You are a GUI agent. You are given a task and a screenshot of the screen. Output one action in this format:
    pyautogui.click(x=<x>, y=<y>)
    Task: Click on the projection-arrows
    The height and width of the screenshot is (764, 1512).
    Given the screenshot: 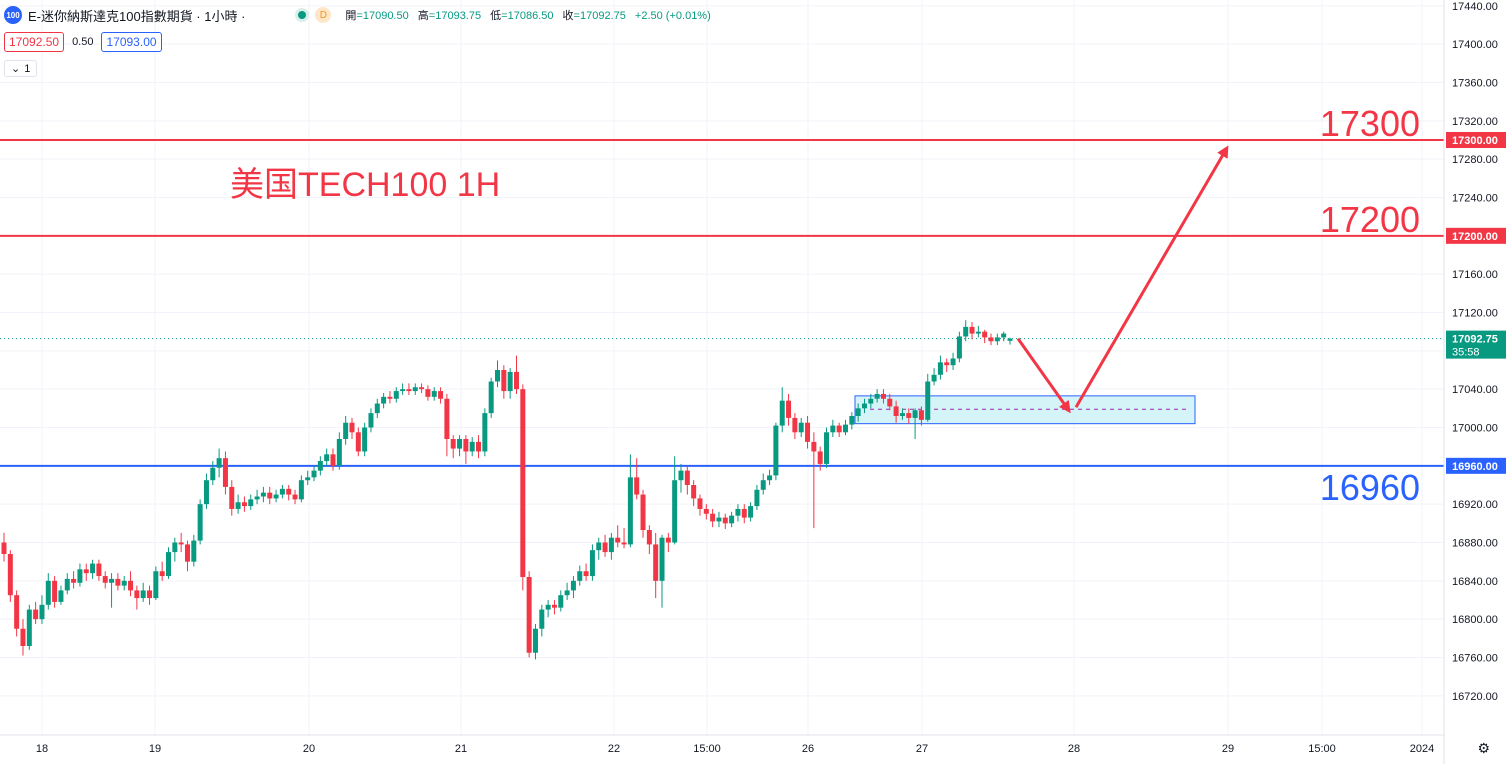 What is the action you would take?
    pyautogui.click(x=1122, y=279)
    